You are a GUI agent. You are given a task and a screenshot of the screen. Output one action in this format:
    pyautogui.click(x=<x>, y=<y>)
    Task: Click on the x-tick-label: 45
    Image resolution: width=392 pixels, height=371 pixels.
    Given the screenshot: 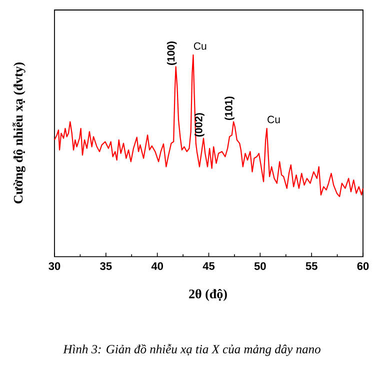 What is the action you would take?
    pyautogui.click(x=208, y=266)
    